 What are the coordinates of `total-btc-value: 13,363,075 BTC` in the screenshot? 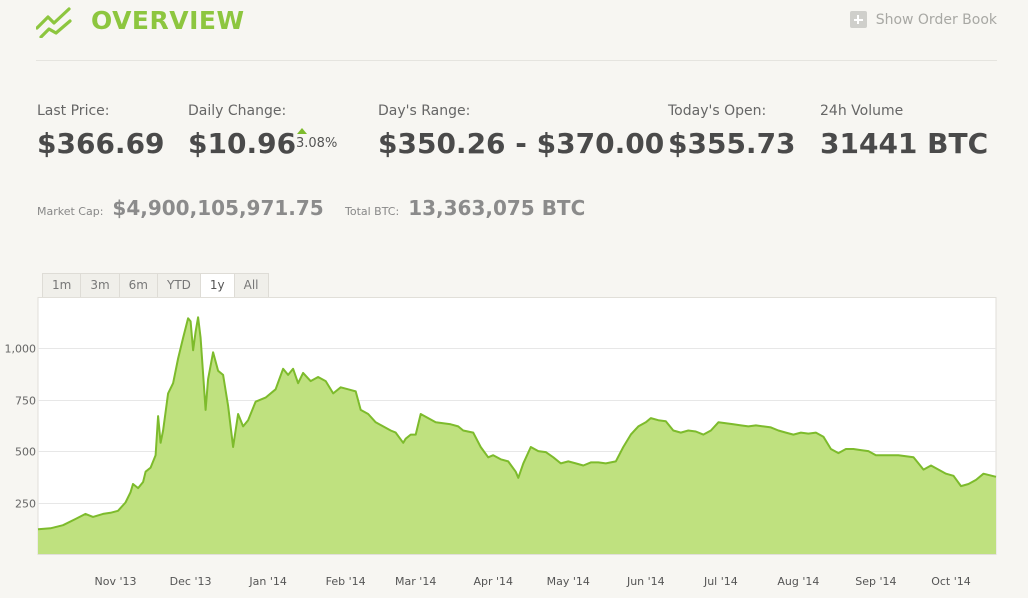 It's located at (497, 208).